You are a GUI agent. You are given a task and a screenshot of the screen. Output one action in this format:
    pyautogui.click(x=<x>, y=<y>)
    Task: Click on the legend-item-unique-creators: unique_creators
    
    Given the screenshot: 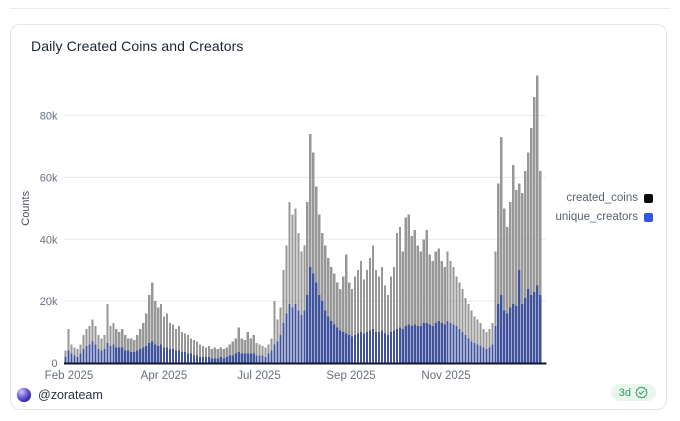 What is the action you would take?
    pyautogui.click(x=604, y=217)
    